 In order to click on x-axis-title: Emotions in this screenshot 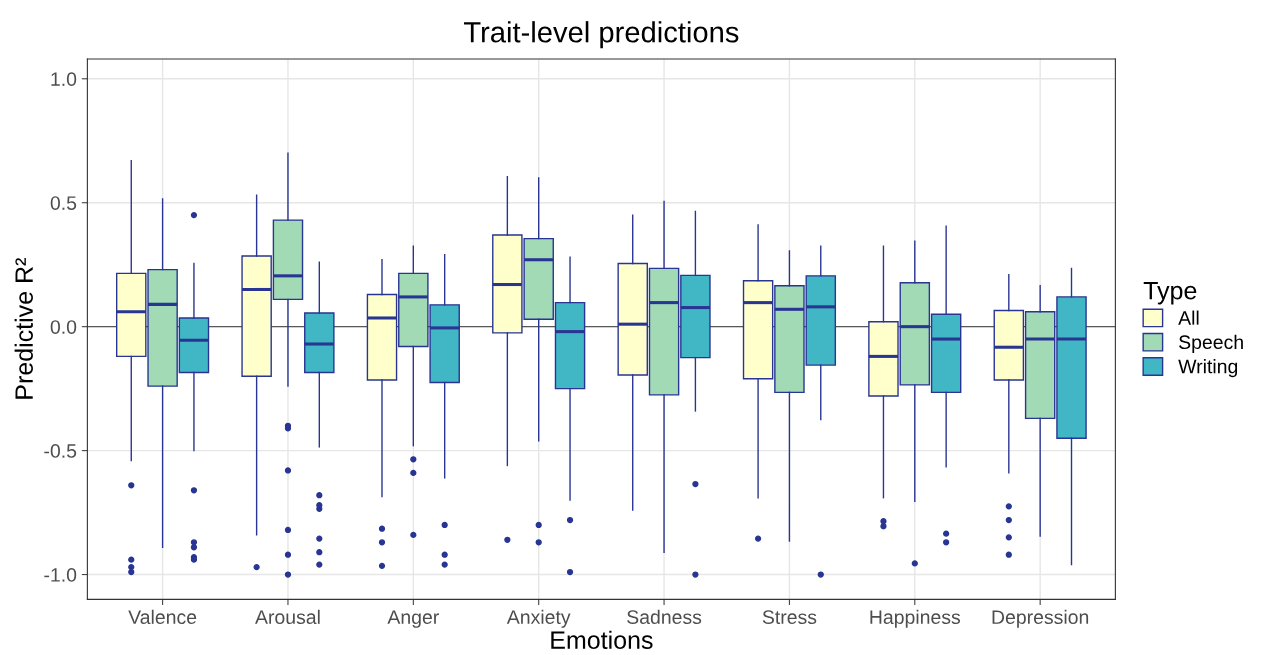, I will do `click(602, 640)`.